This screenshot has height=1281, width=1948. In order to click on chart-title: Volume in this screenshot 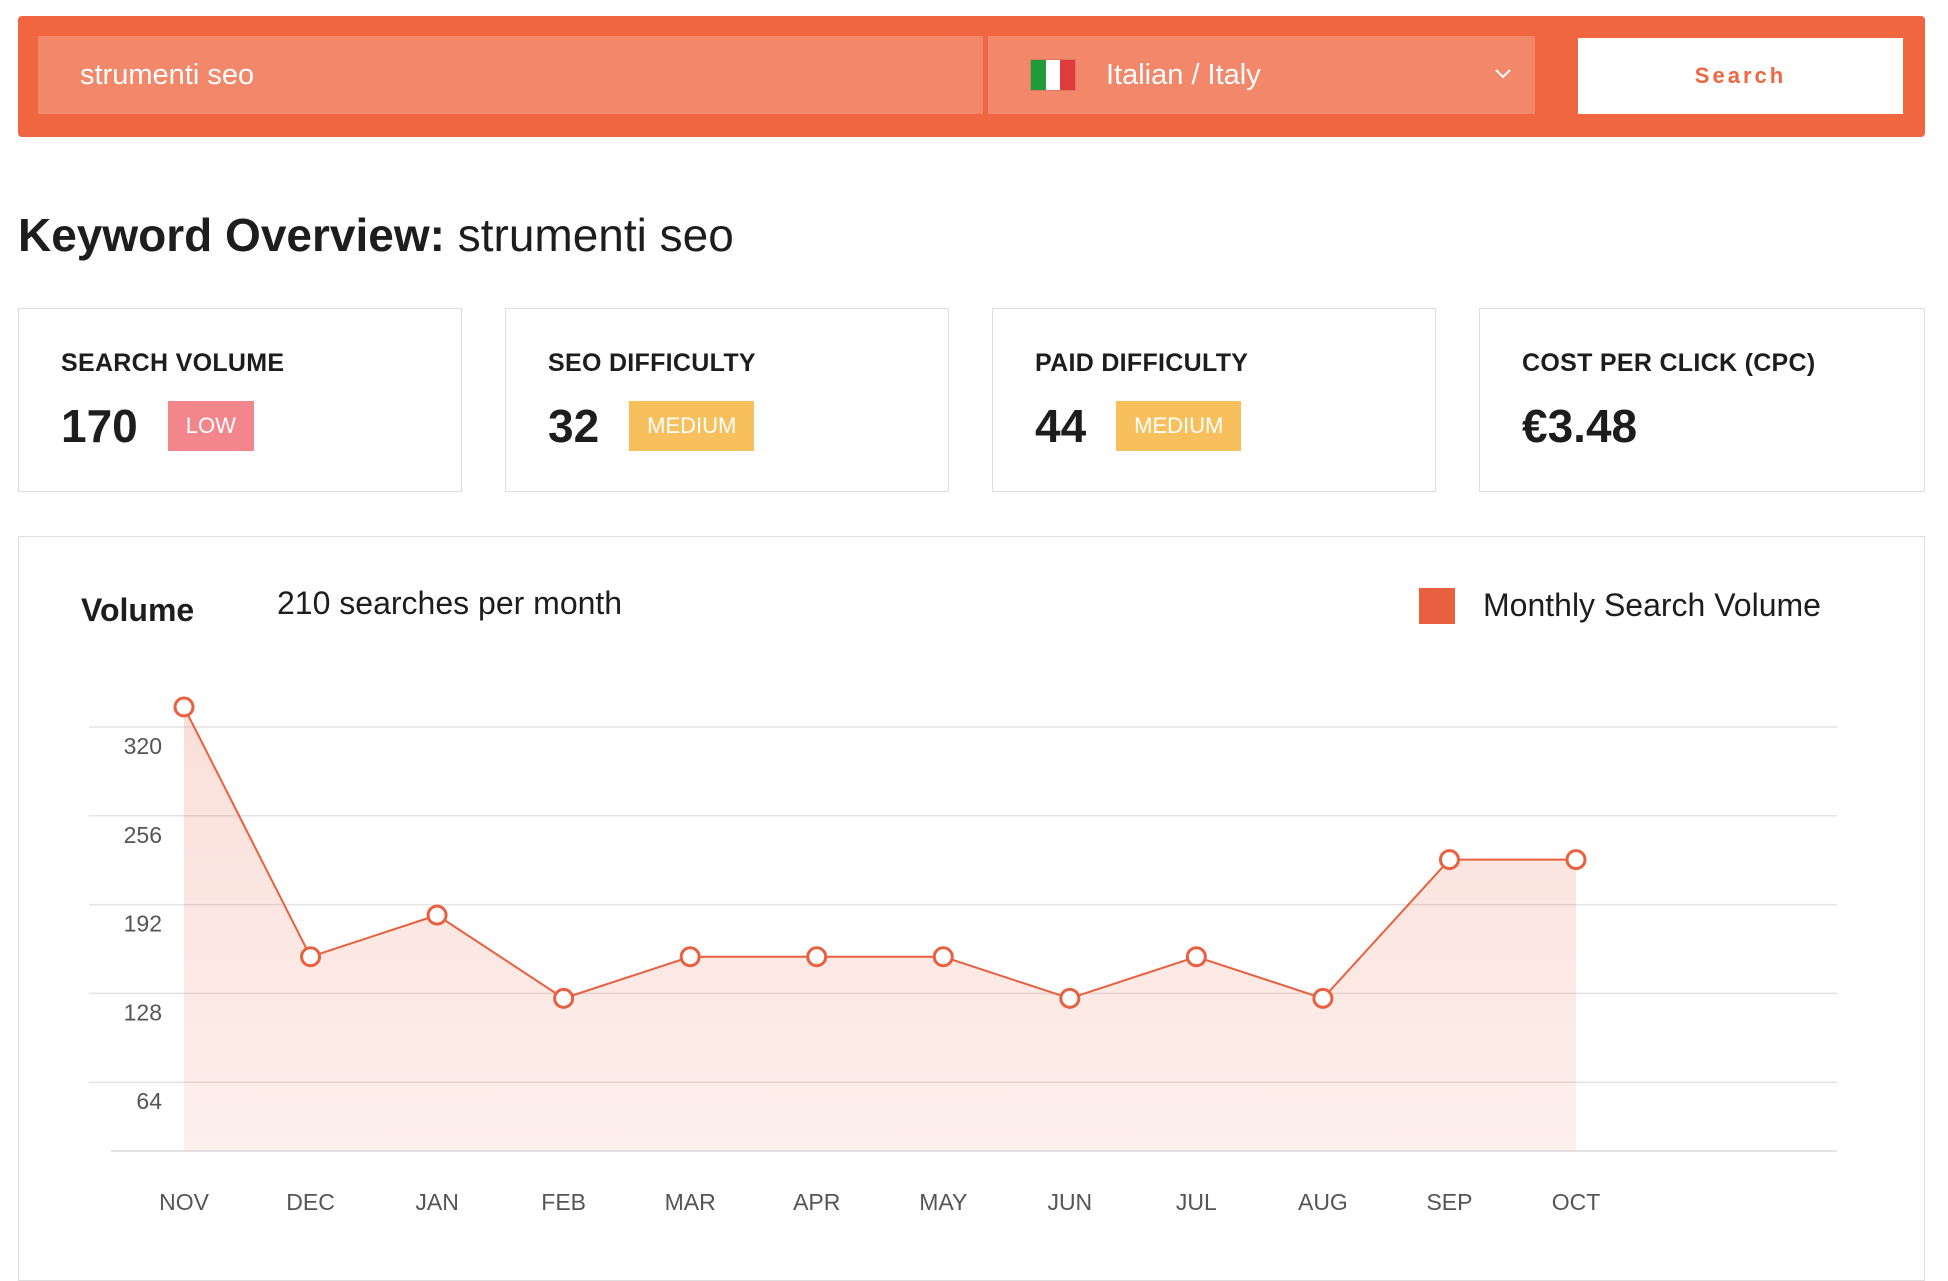, I will do `click(138, 610)`.